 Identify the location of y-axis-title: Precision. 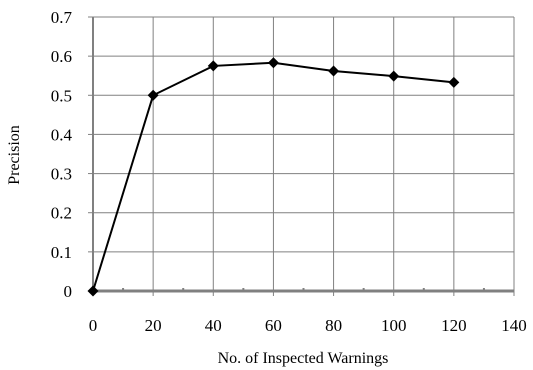
(14, 155).